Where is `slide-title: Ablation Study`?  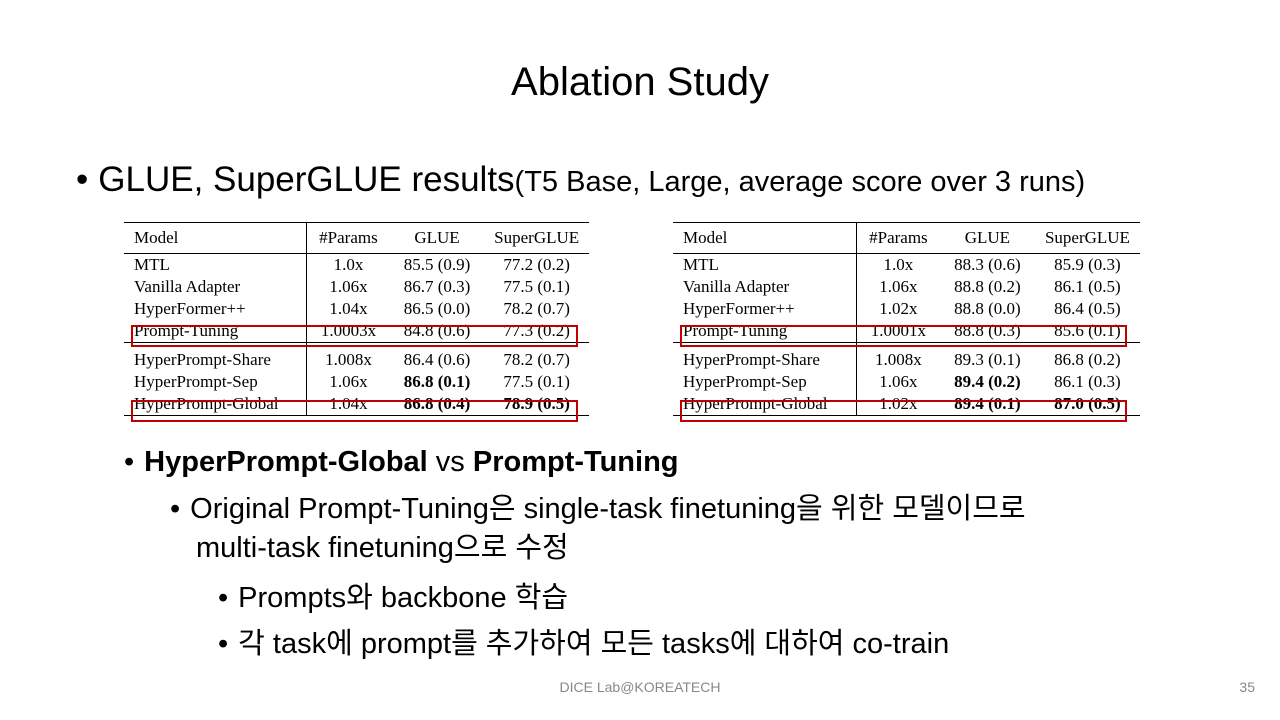
slide-title: Ablation Study is located at coordinates (640, 82).